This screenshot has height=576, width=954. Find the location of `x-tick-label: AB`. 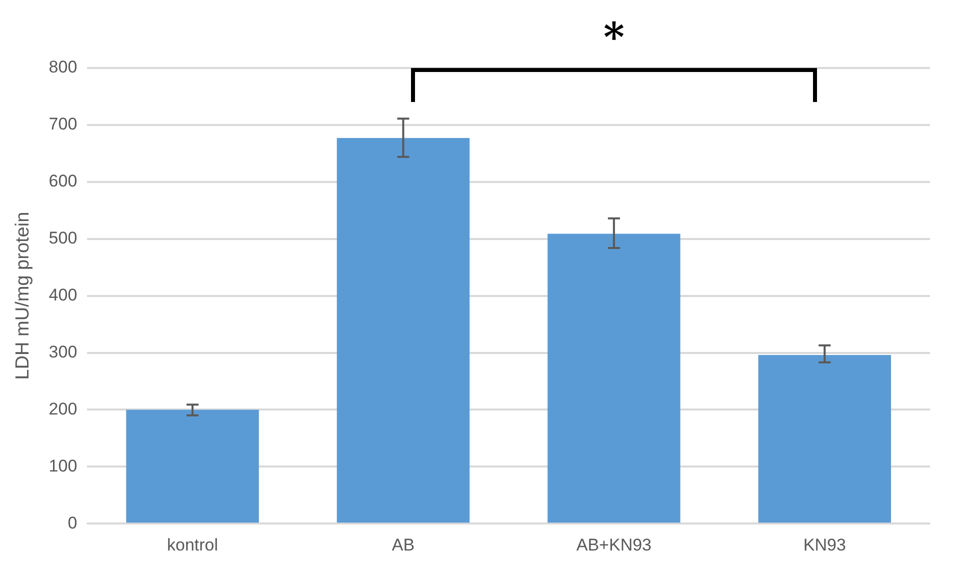

x-tick-label: AB is located at coordinates (403, 544).